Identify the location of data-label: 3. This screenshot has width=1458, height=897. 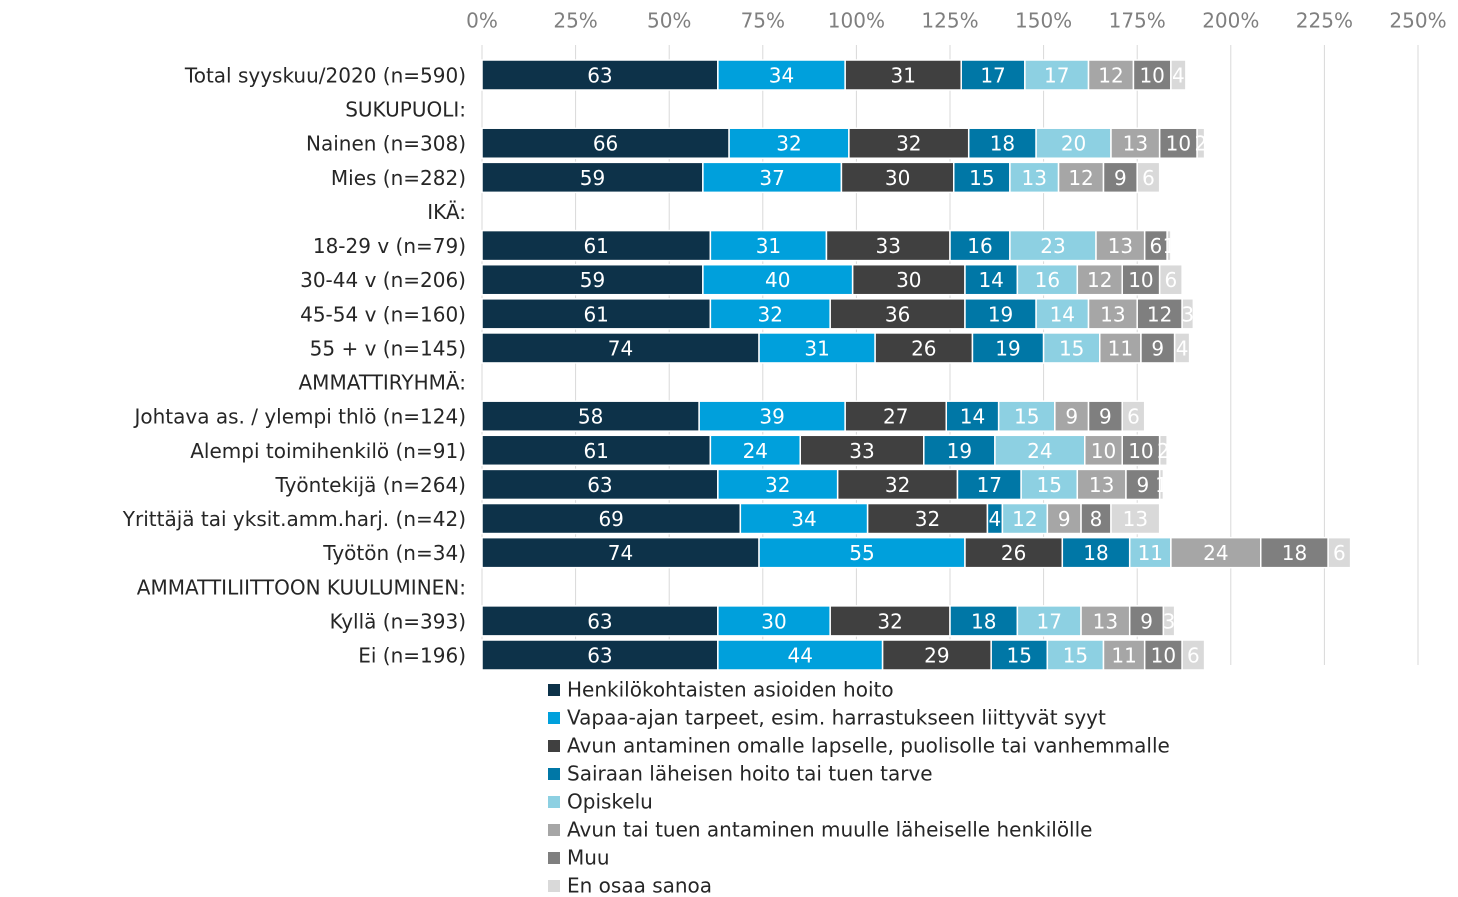
(1169, 621).